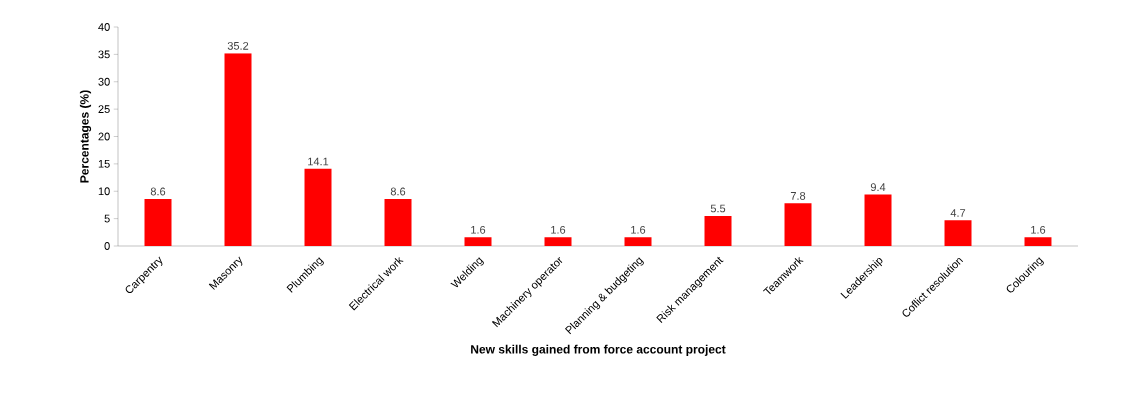  I want to click on y-tick-label: 20, so click(104, 136).